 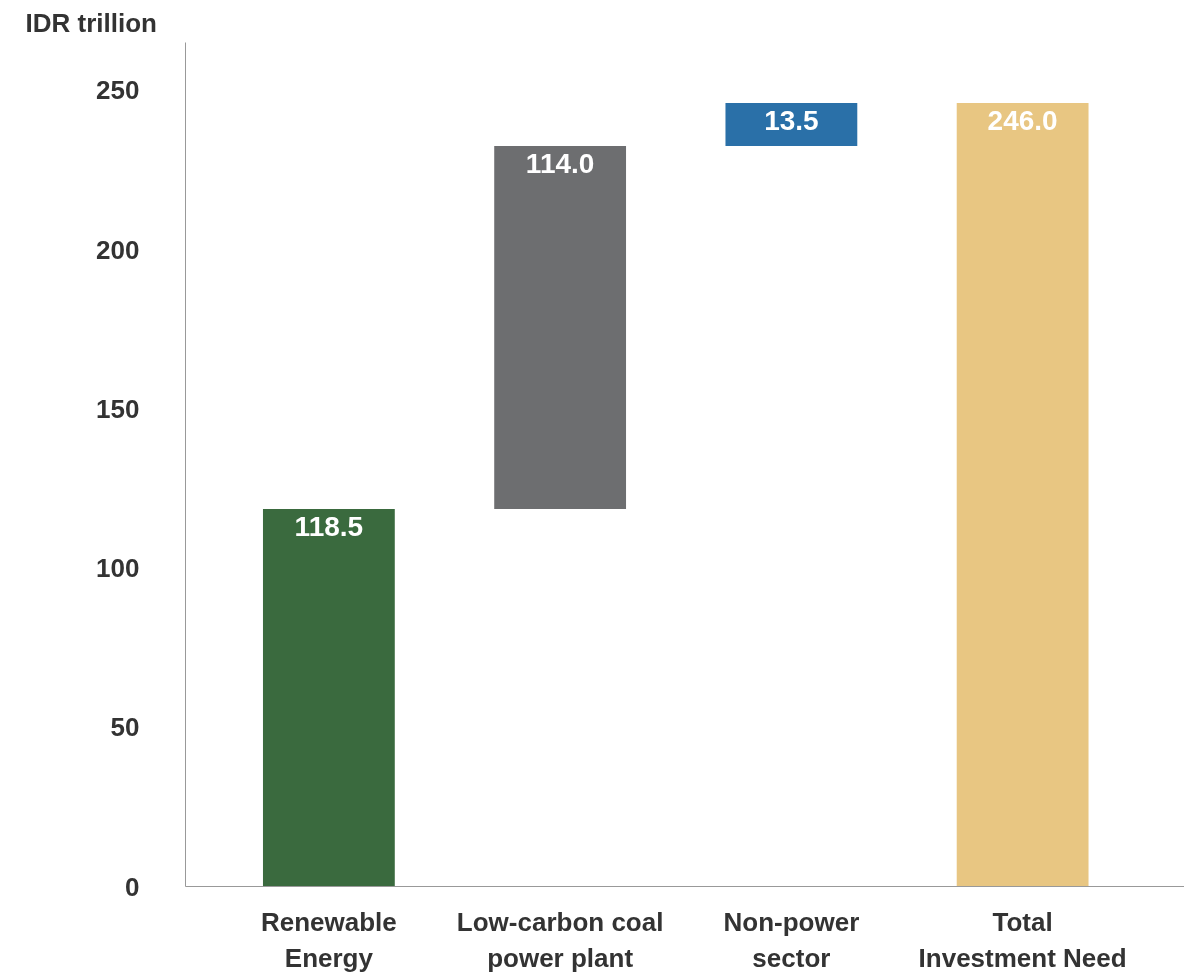 I want to click on data-label: 13.5, so click(x=791, y=121).